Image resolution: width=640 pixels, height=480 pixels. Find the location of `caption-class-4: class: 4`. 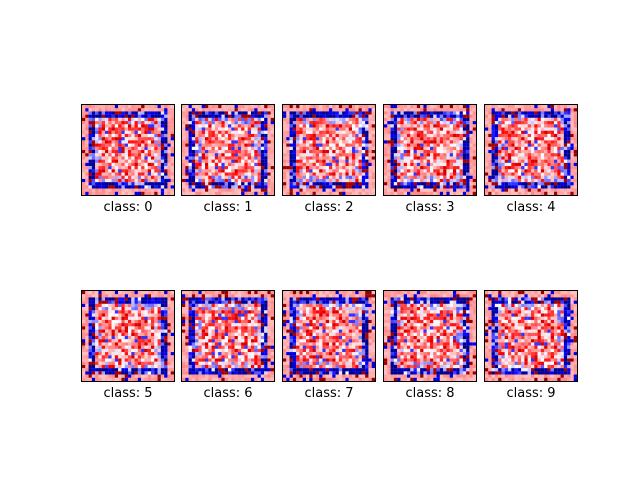

caption-class-4: class: 4 is located at coordinates (531, 207).